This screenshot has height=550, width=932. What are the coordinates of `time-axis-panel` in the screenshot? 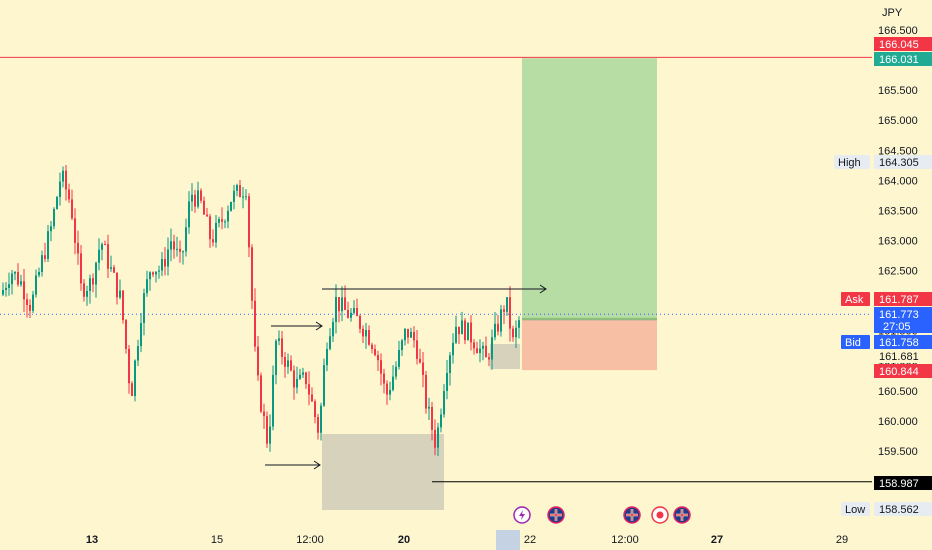 It's located at (466, 540).